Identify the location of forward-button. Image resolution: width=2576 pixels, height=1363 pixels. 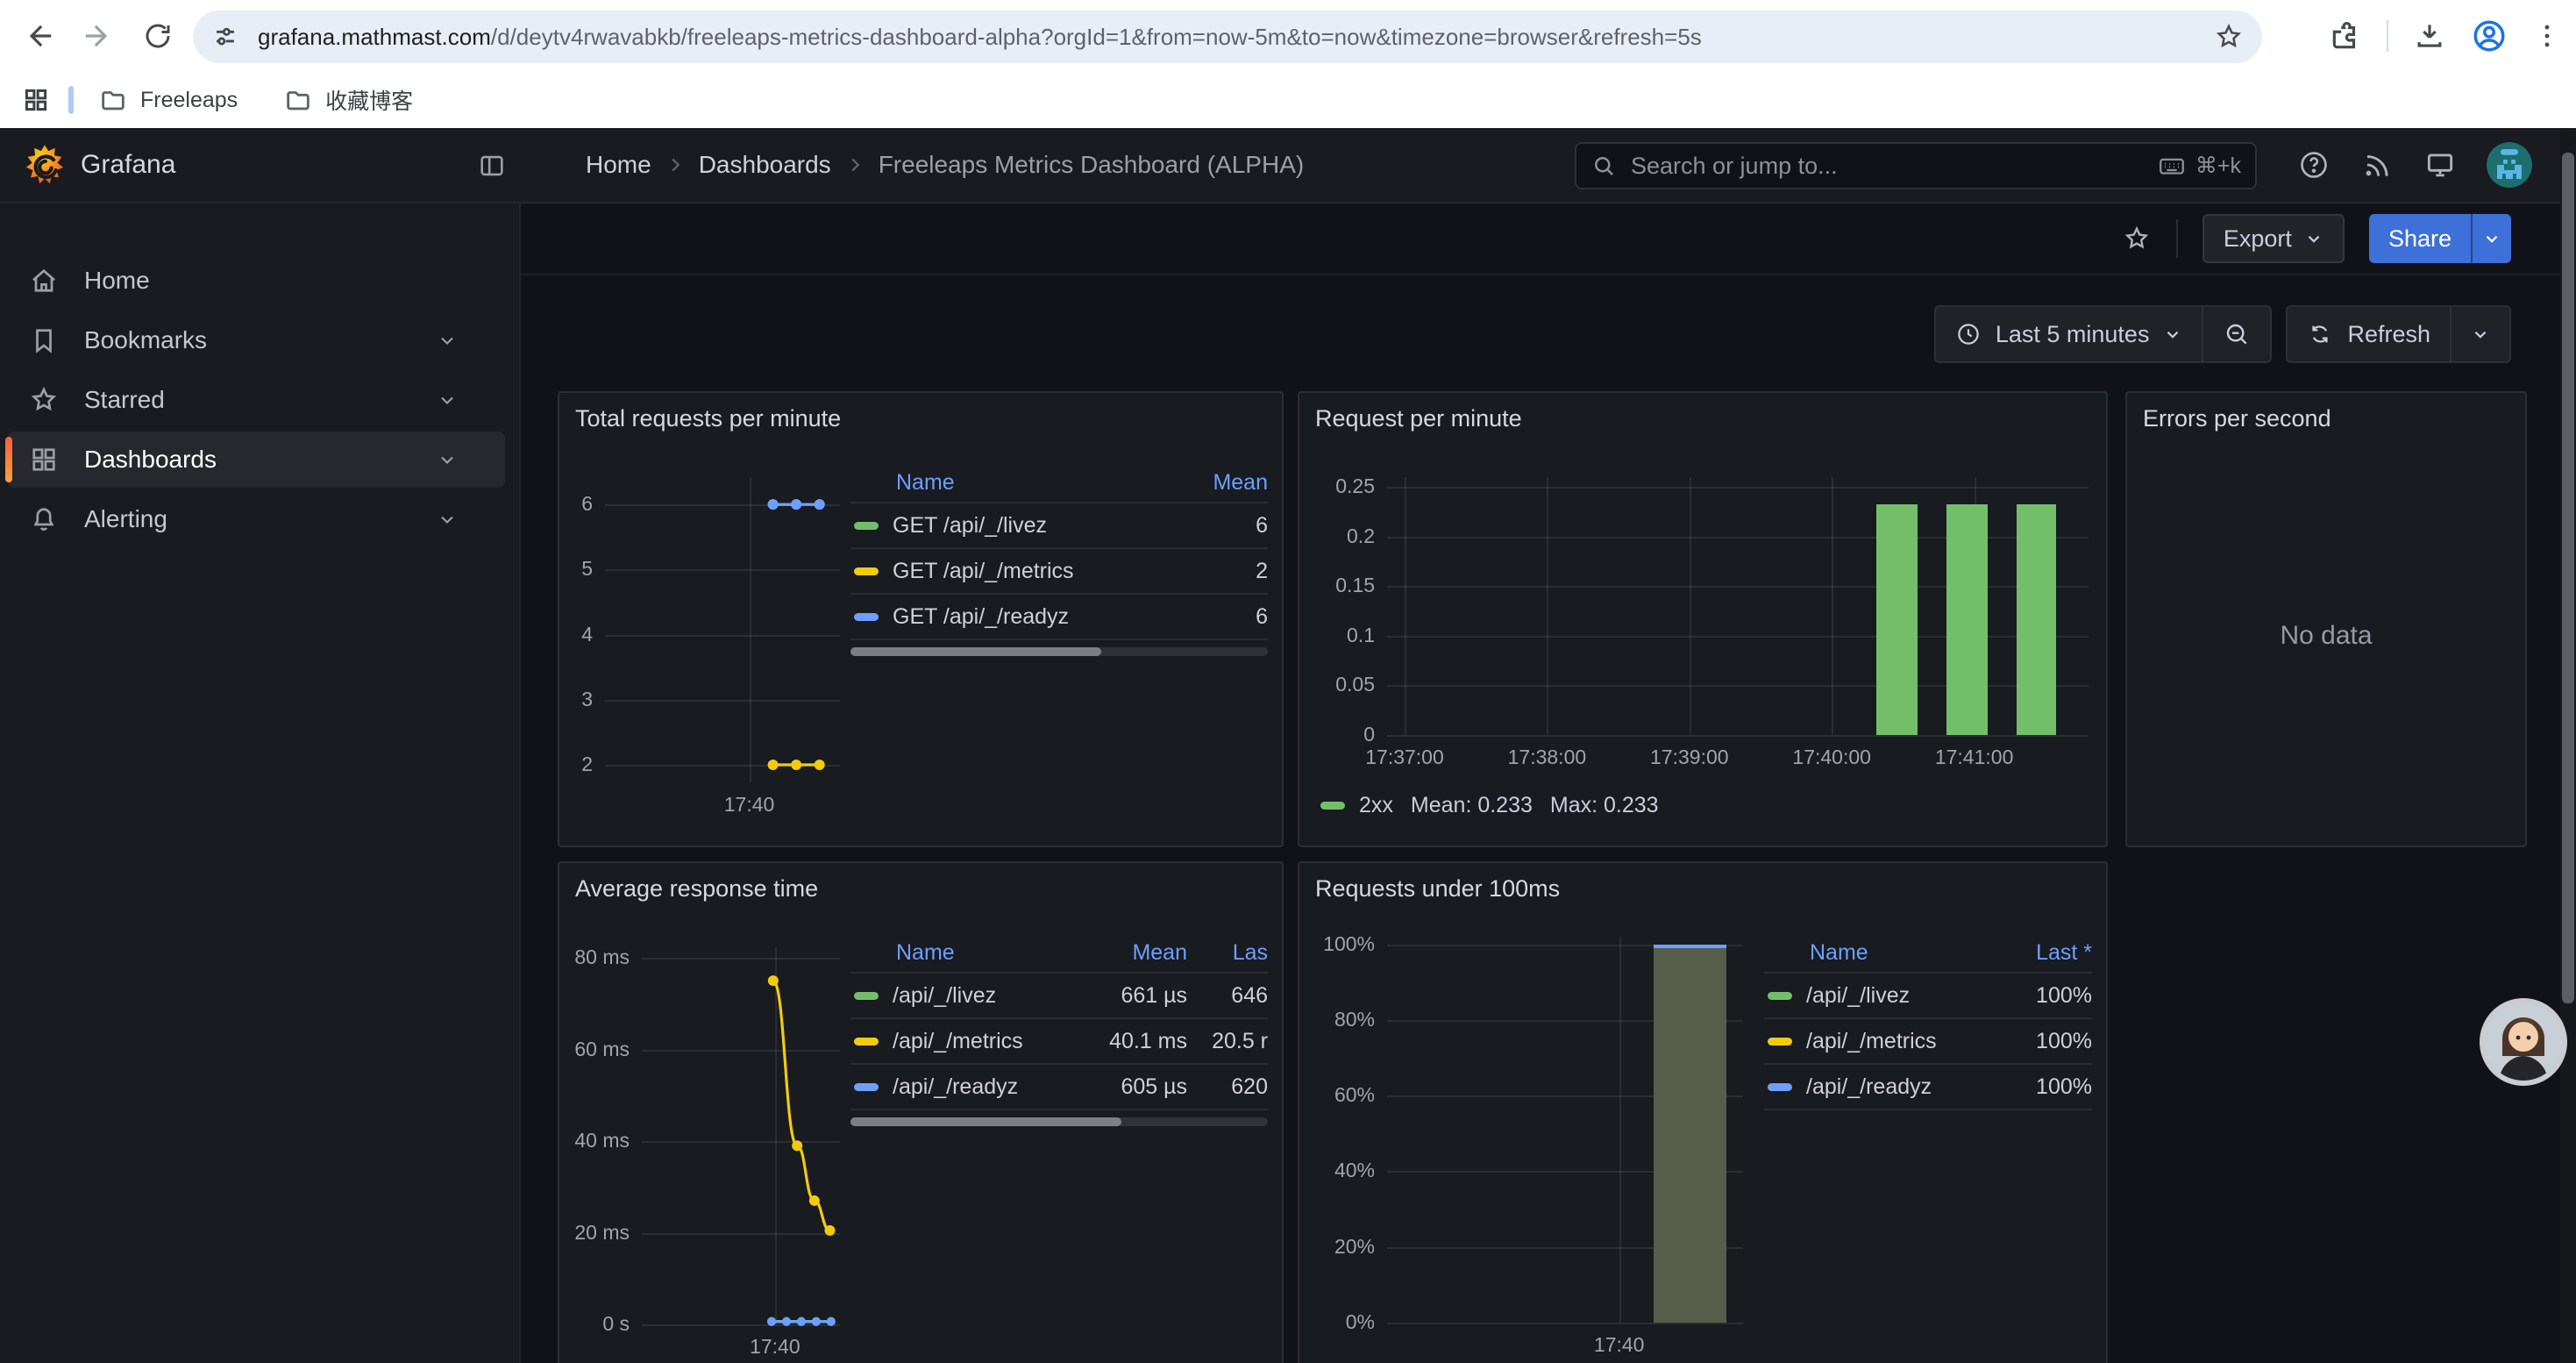
(98, 36).